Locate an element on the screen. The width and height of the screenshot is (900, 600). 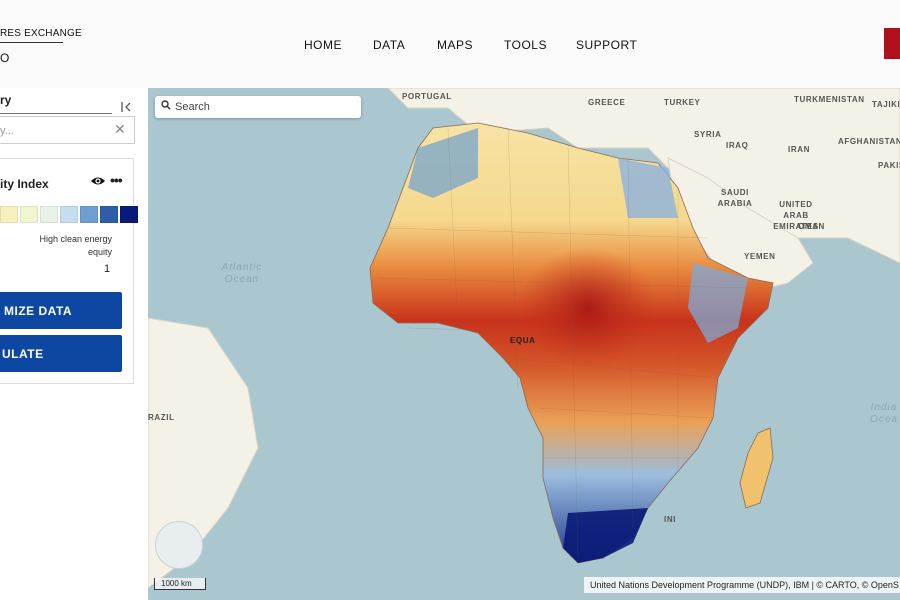
map-label-oman: OMAN is located at coordinates (811, 226).